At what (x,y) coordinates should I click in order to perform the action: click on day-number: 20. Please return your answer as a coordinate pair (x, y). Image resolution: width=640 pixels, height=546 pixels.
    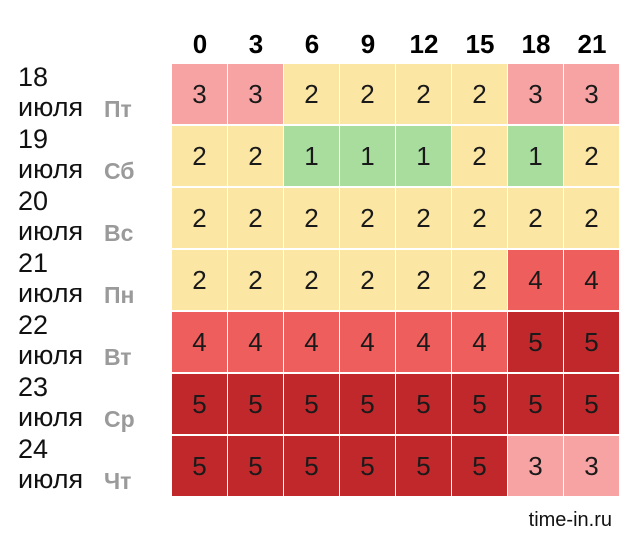
    Looking at the image, I should click on (33, 201).